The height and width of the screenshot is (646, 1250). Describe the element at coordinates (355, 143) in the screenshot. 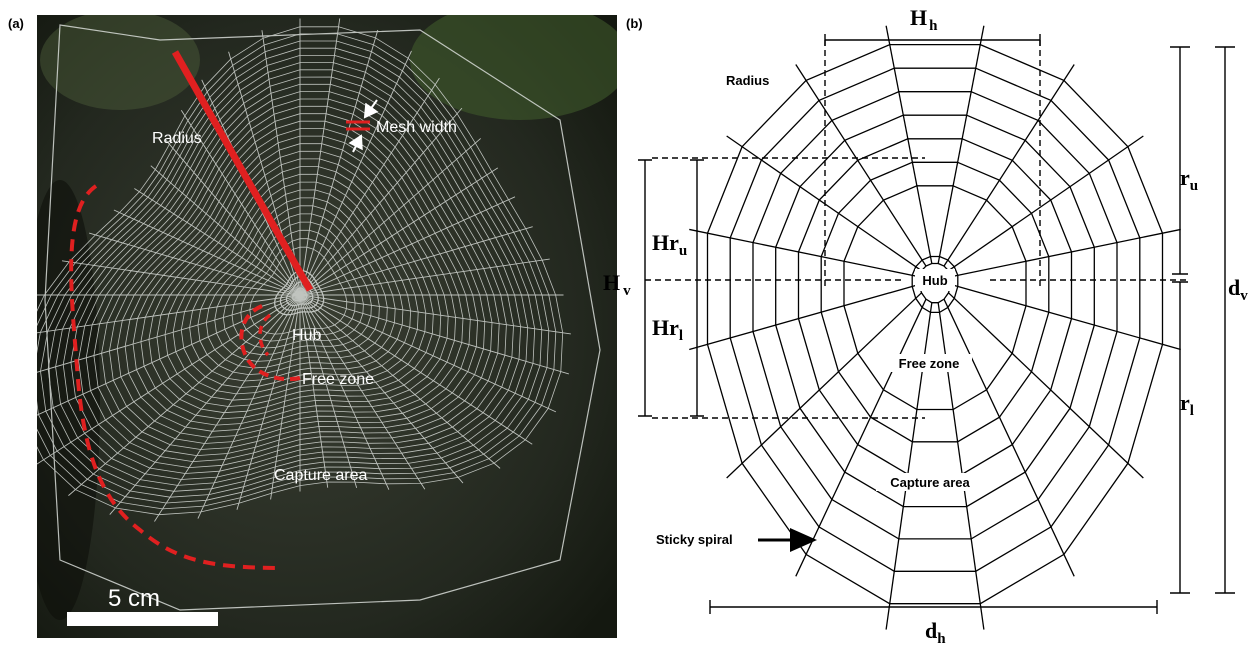

I see `mesh-arrow` at that location.